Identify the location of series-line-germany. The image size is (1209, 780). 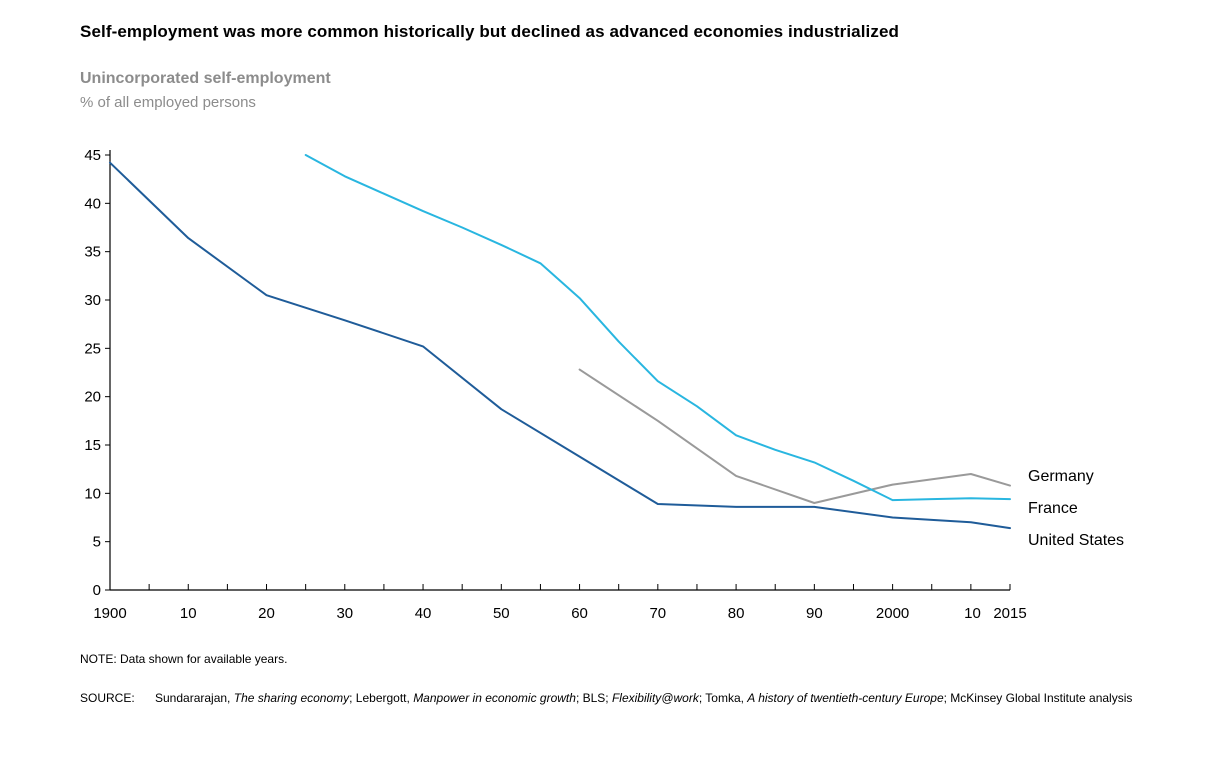
(794, 436).